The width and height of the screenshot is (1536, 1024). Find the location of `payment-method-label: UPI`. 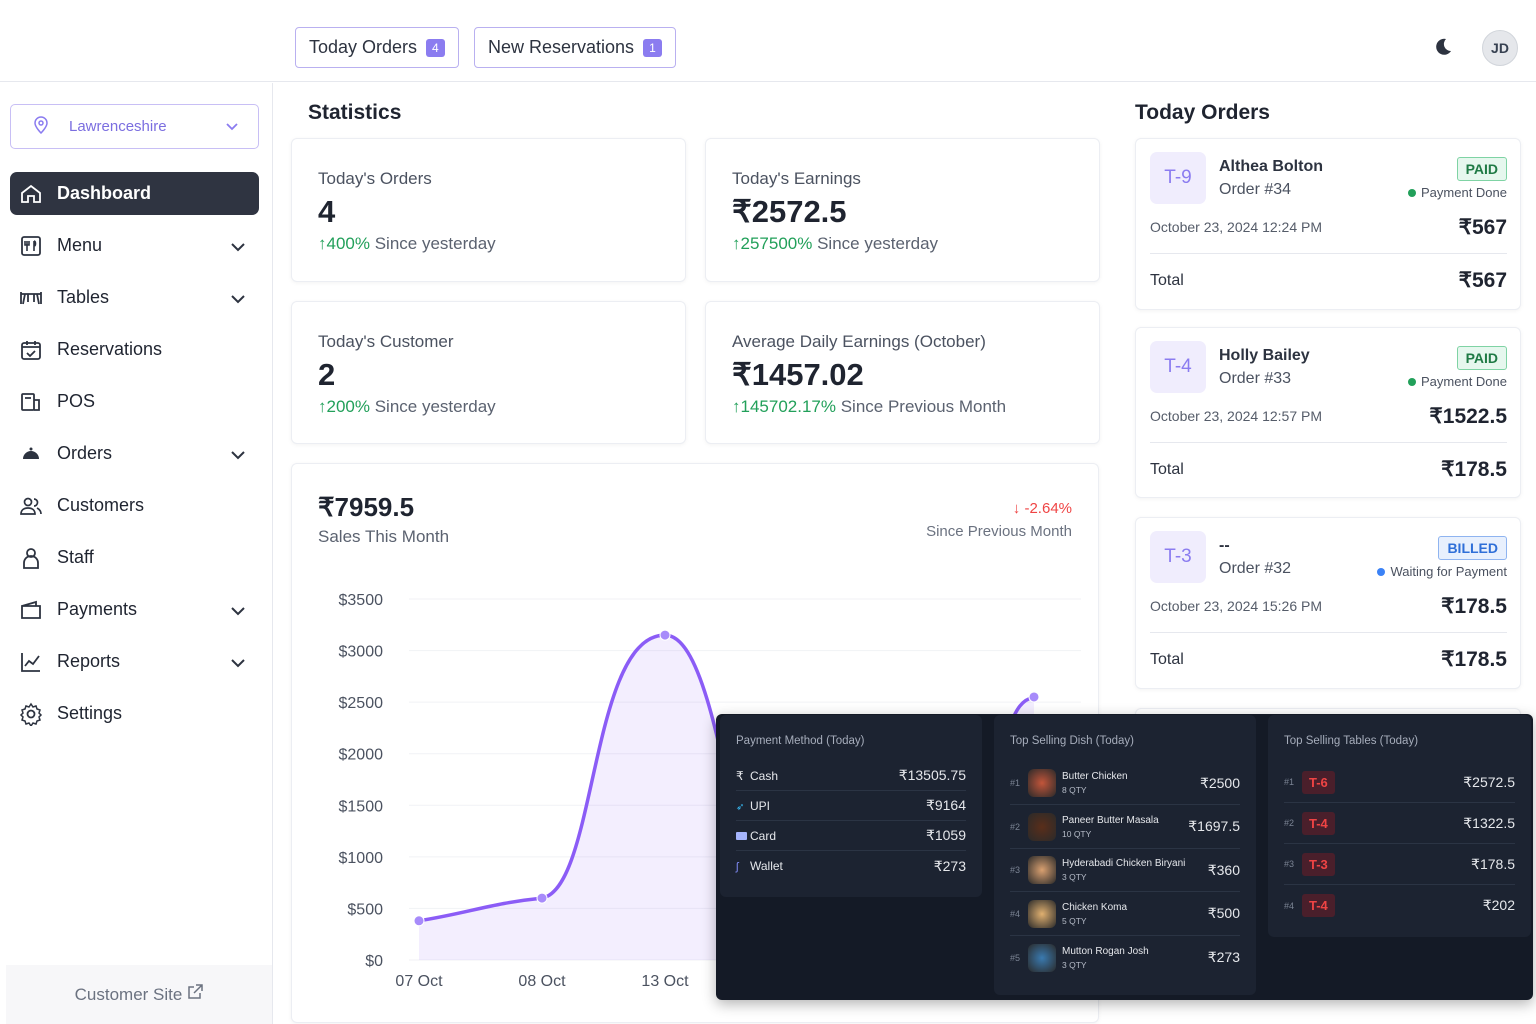

payment-method-label: UPI is located at coordinates (760, 805).